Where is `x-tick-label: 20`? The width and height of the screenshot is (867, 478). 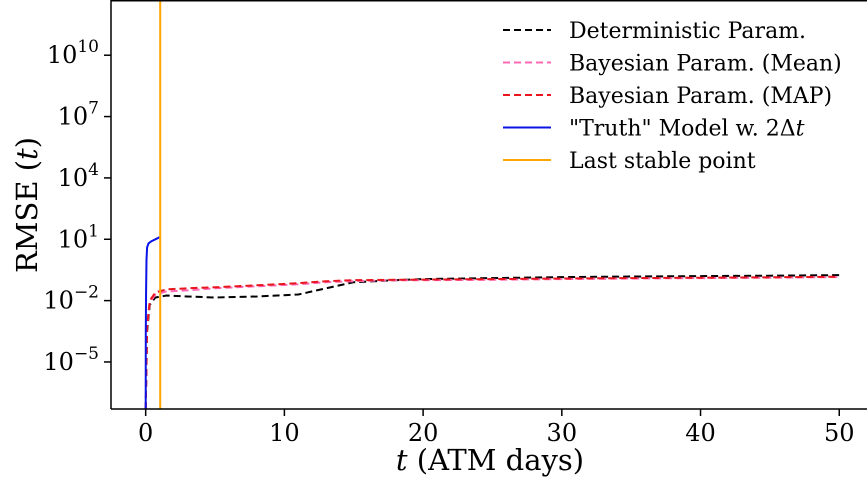
x-tick-label: 20 is located at coordinates (423, 433).